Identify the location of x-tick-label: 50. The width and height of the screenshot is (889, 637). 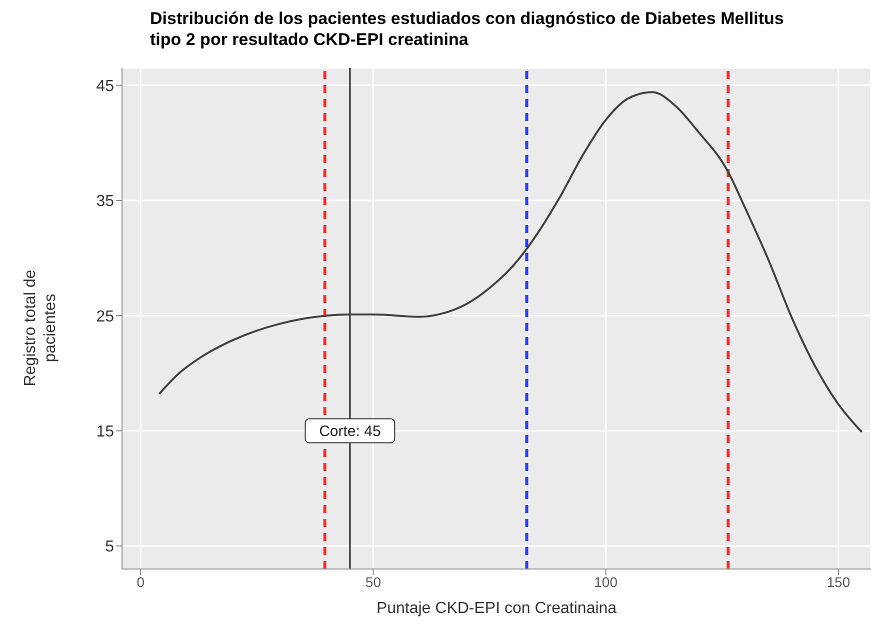
(373, 582).